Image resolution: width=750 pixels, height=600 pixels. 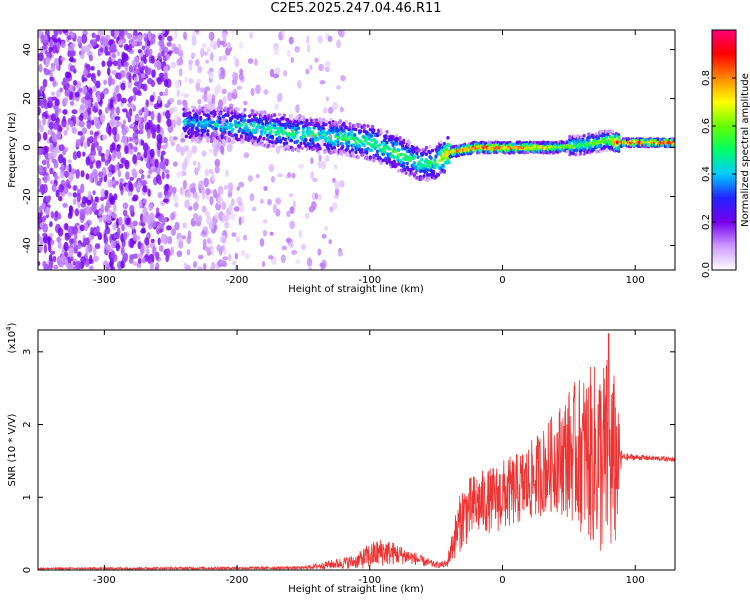 I want to click on colorbar-axis: 0.0 0.2 0.4 0.6 0.8, so click(x=718, y=174).